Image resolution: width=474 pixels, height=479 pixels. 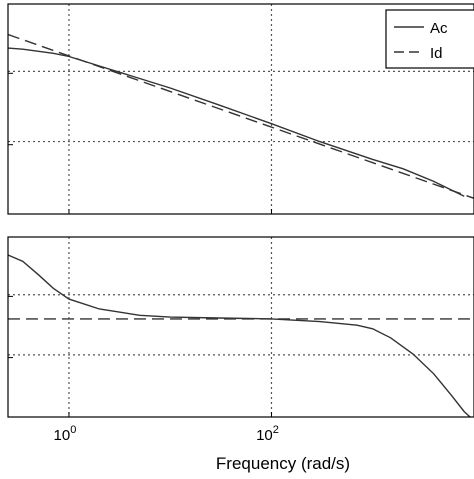 What do you see at coordinates (283, 463) in the screenshot?
I see `x-axis-label: Frequency (rad/s)` at bounding box center [283, 463].